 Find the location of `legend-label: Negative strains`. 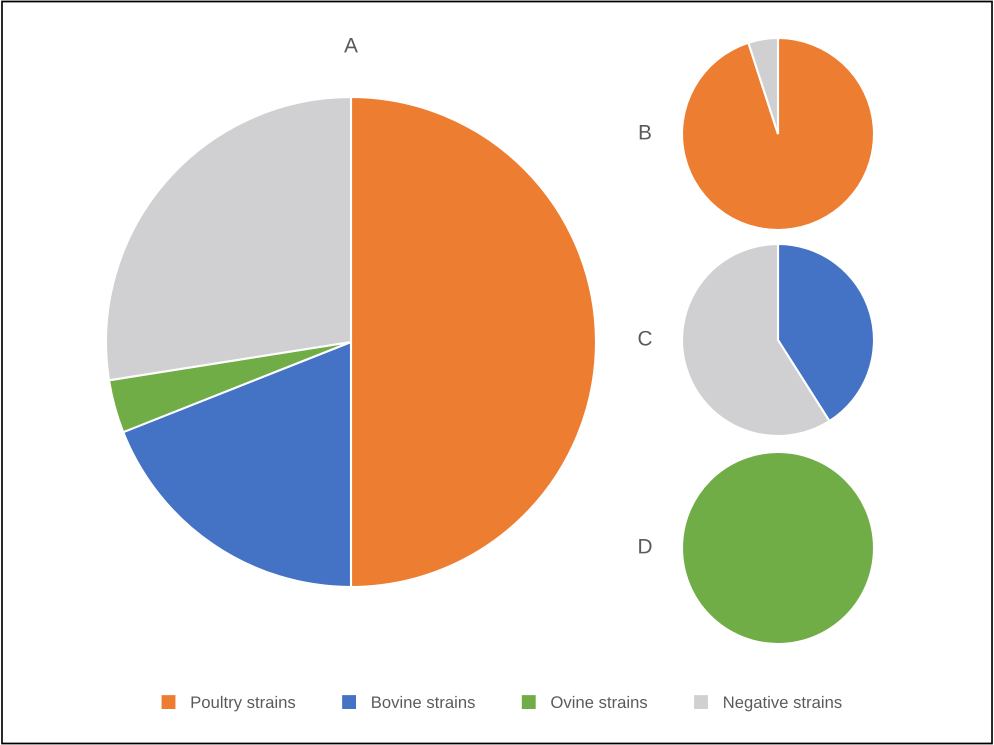

legend-label: Negative strains is located at coordinates (783, 704).